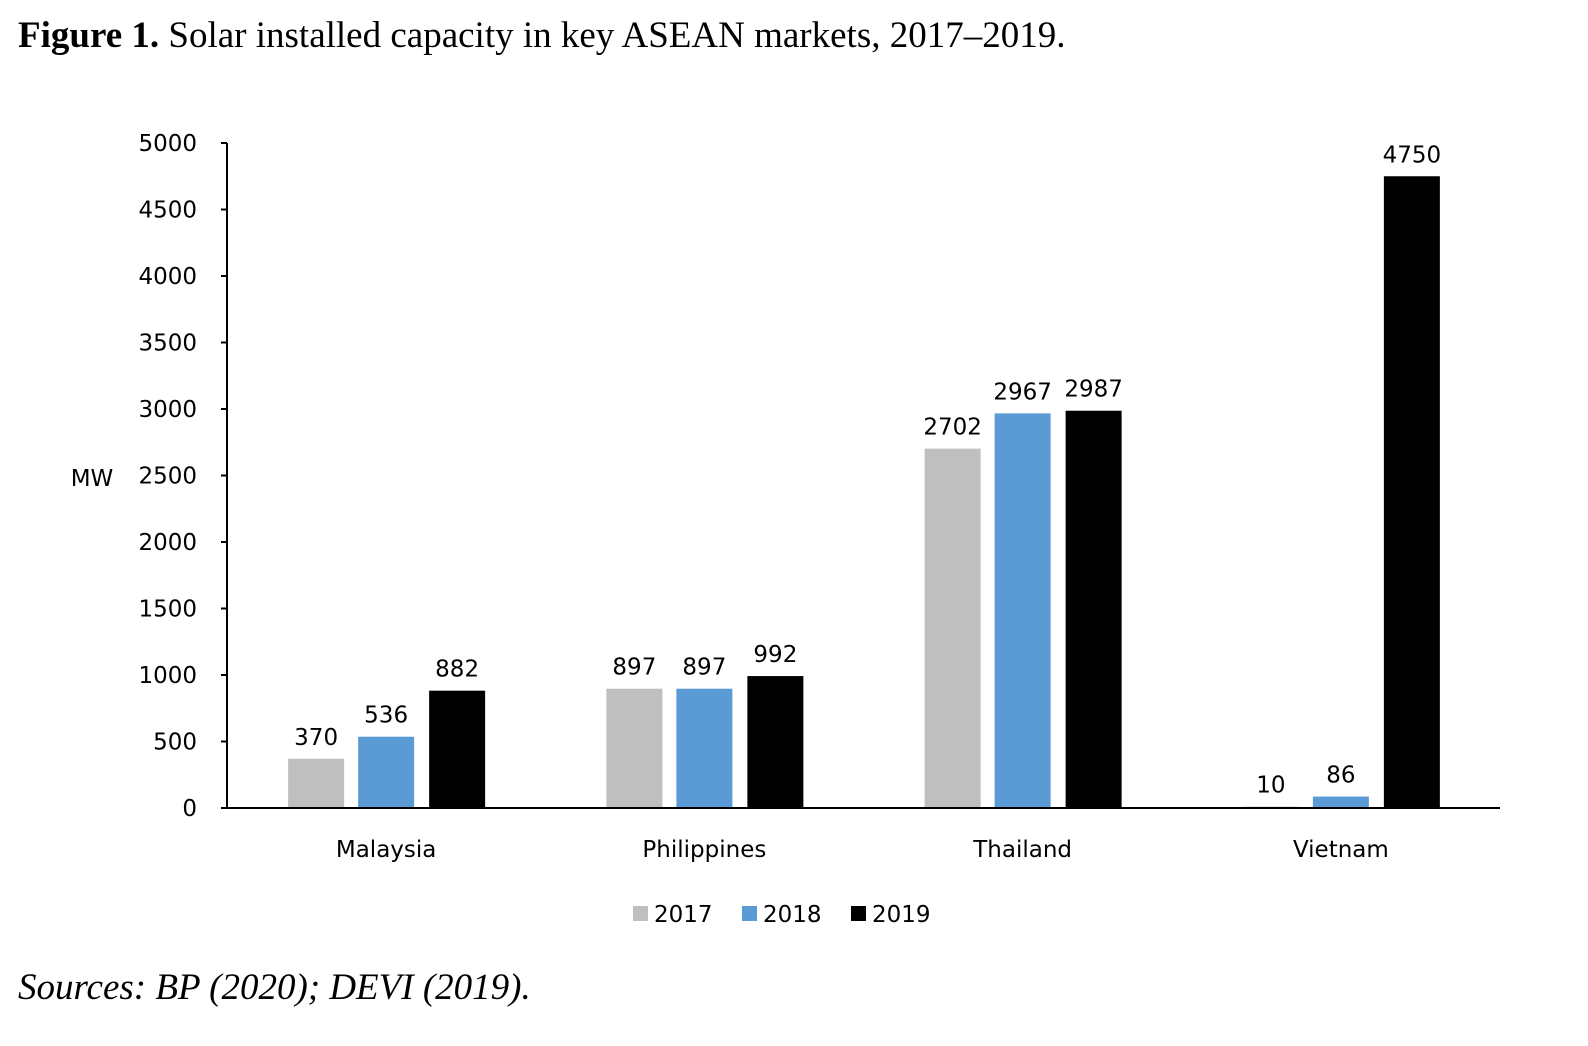  What do you see at coordinates (901, 915) in the screenshot?
I see `legend-label: 2019` at bounding box center [901, 915].